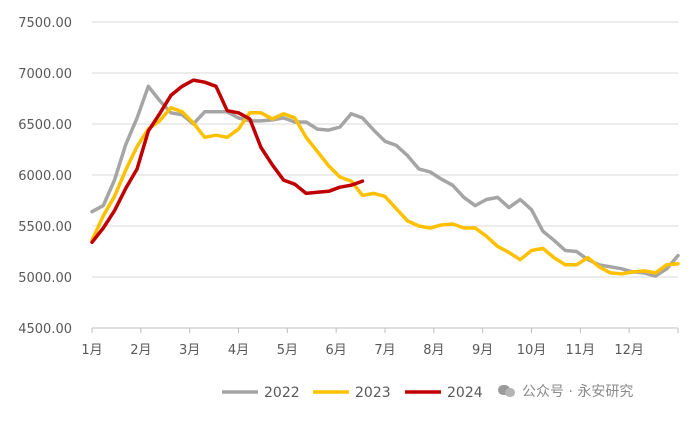 The width and height of the screenshot is (700, 425). I want to click on x-tick-label: 9月, so click(482, 350).